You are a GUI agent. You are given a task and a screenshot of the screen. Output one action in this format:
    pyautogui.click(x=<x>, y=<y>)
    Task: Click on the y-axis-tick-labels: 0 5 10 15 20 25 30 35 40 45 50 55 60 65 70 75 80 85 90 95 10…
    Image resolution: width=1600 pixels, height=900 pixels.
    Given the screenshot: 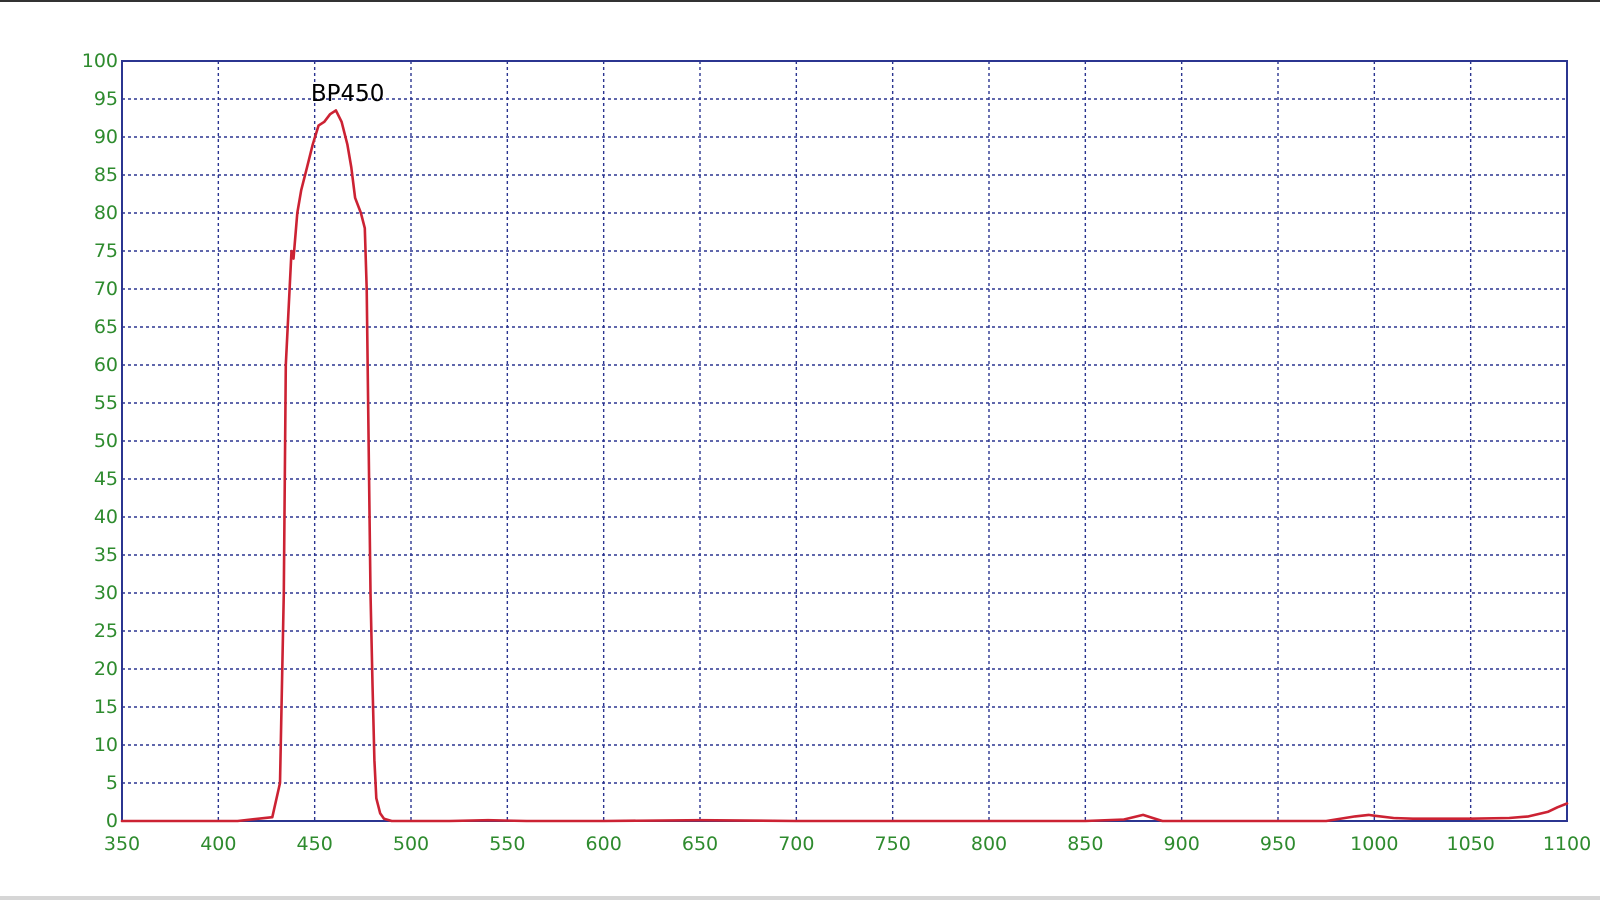 What is the action you would take?
    pyautogui.click(x=100, y=441)
    